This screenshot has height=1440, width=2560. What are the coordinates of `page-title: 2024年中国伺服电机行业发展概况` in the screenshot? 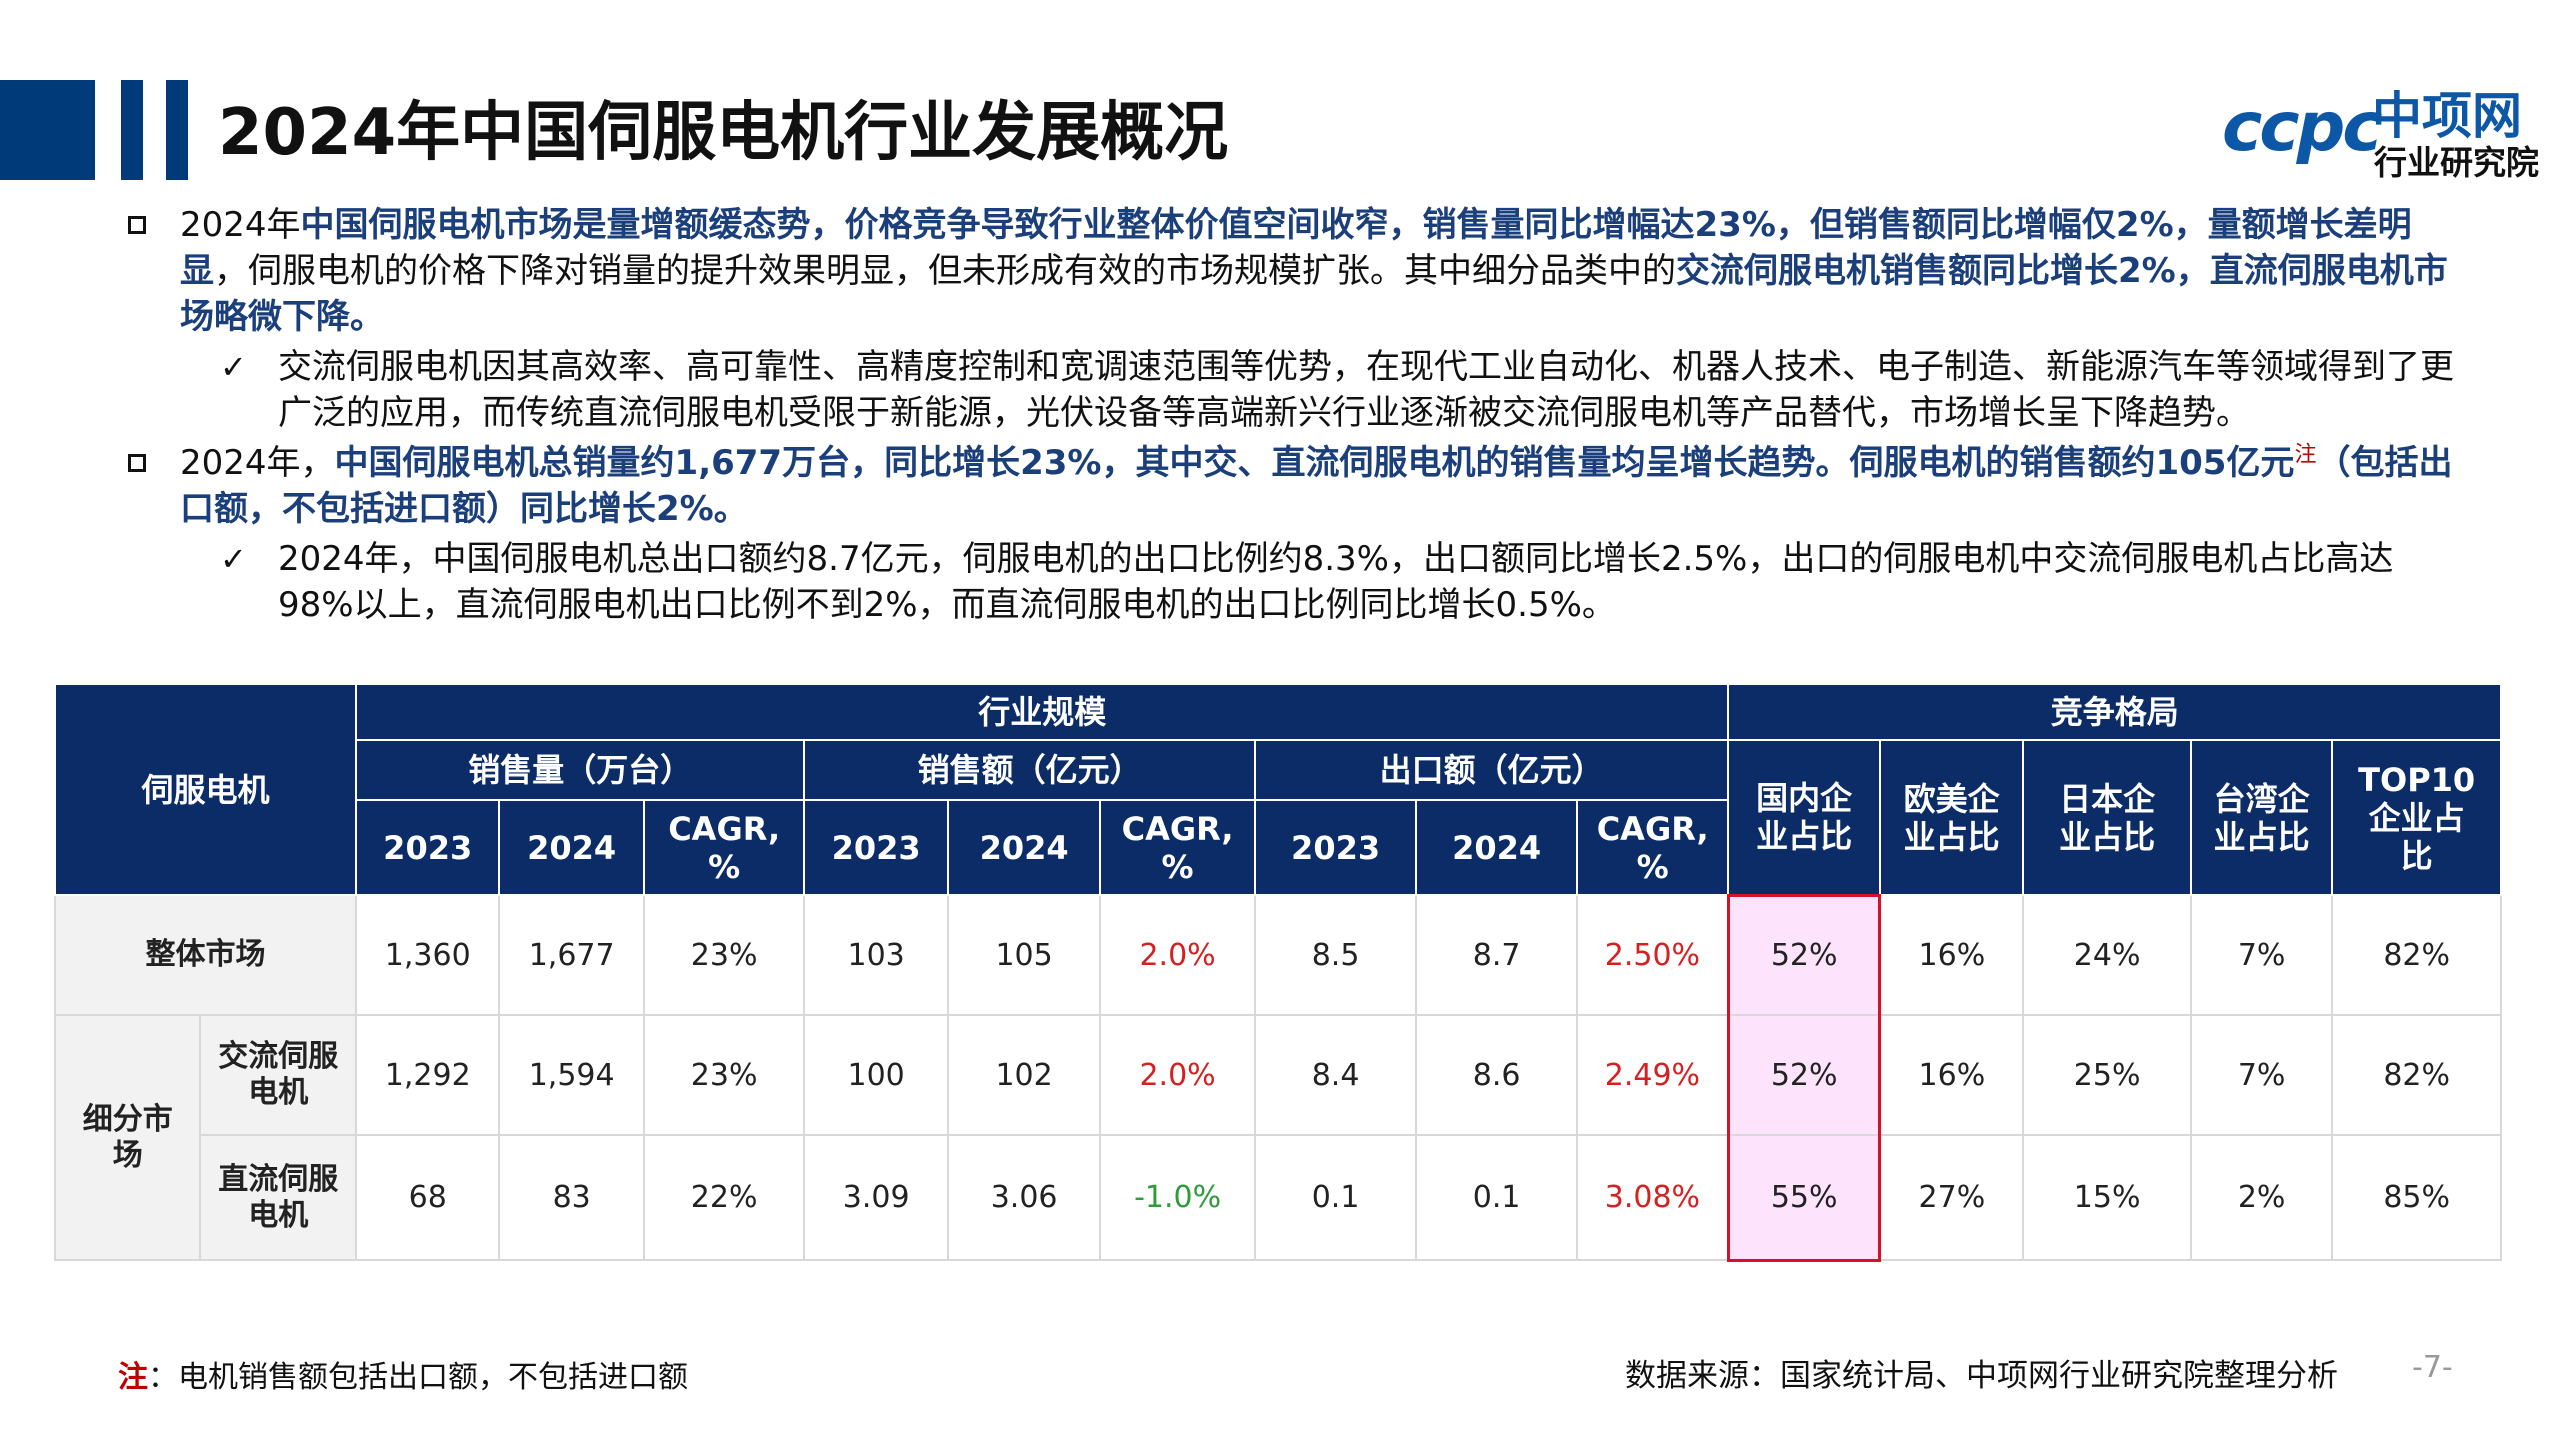 It's located at (723, 133).